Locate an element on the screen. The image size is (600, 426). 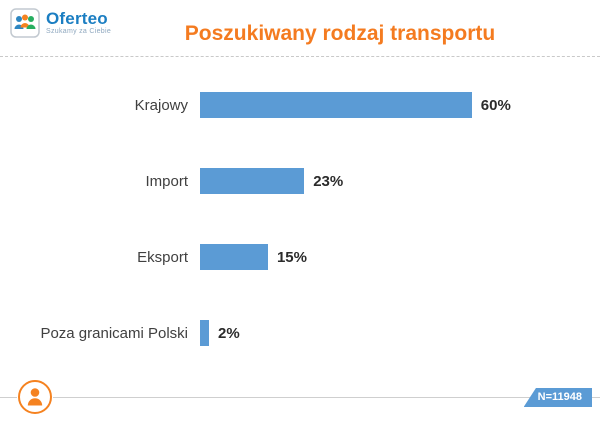
logo-texts: Oferteo Szukamy za Ciebie is located at coordinates (79, 22).